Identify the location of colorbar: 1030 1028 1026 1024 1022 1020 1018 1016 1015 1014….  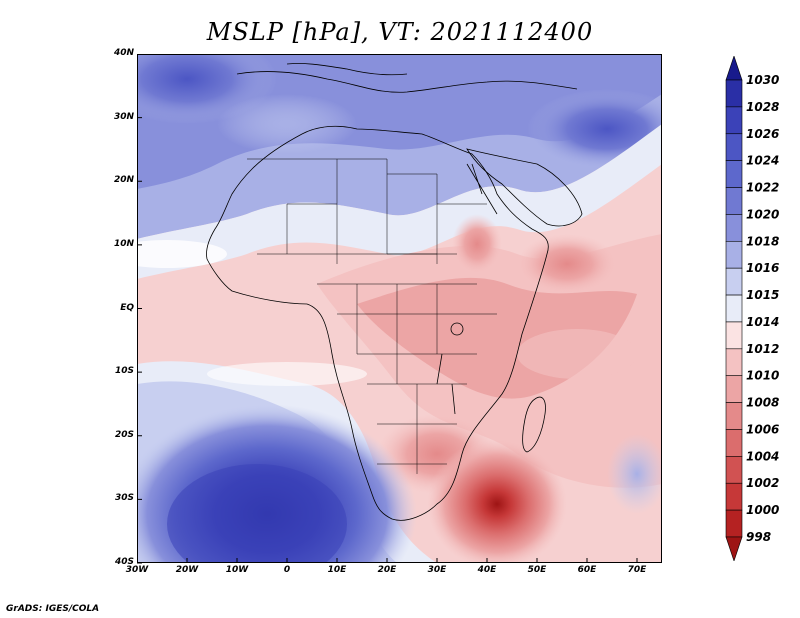
(752, 308).